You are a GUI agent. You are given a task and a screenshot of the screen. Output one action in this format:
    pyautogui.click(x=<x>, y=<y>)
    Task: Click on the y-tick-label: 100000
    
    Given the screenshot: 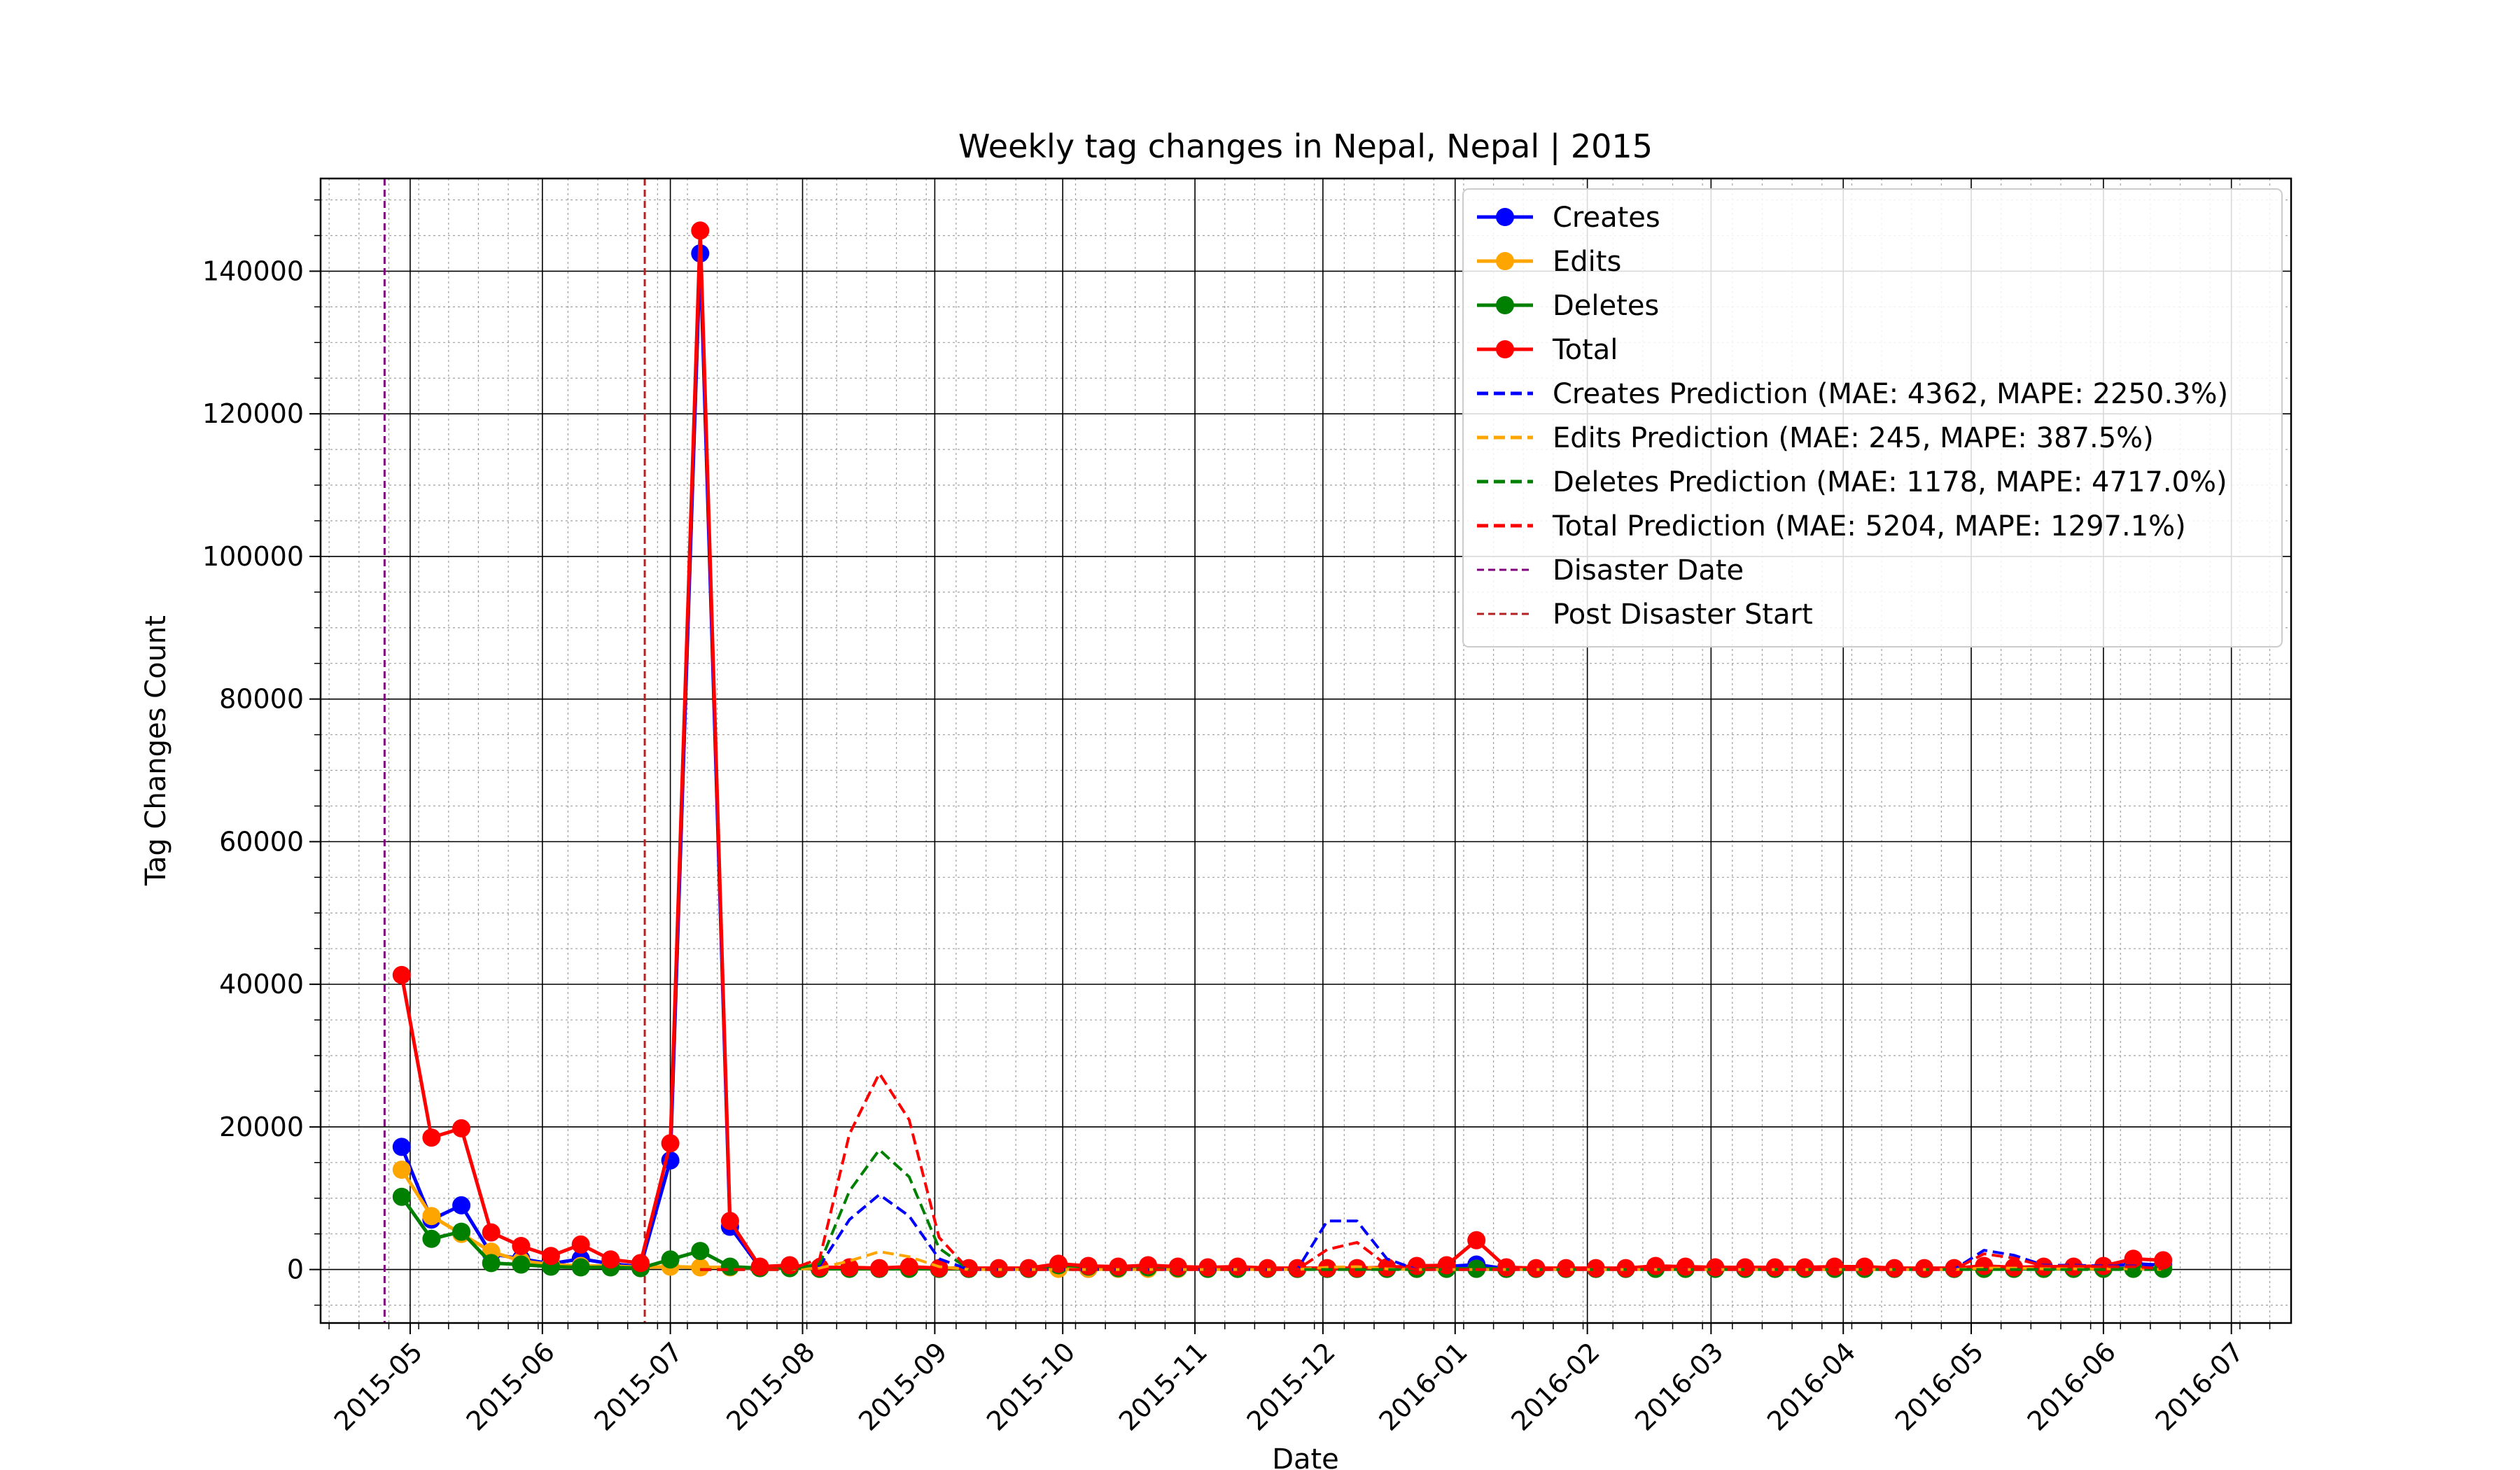 What is the action you would take?
    pyautogui.click(x=253, y=556)
    